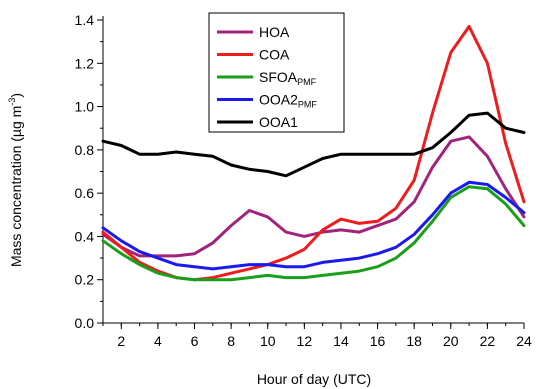 This screenshot has width=539, height=389. I want to click on x-tick-label: 8, so click(231, 341).